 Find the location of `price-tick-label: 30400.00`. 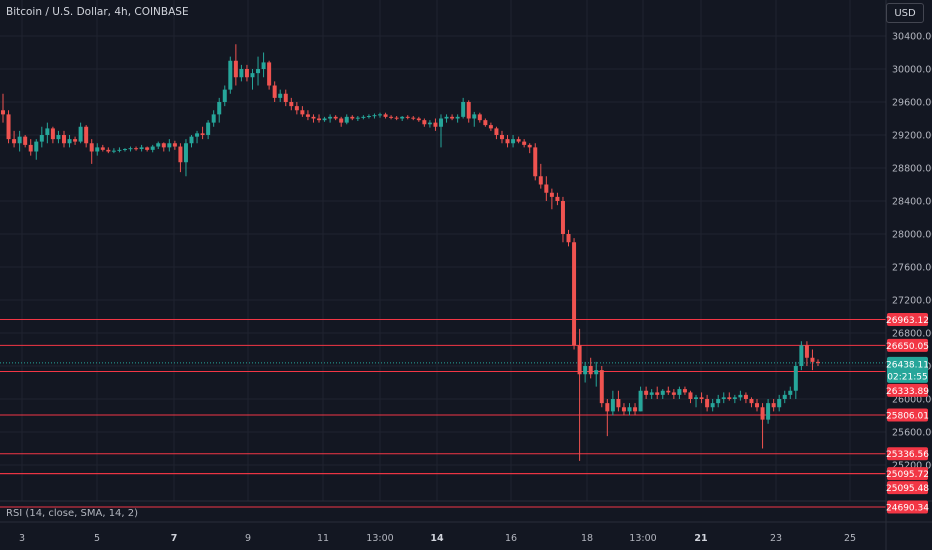

price-tick-label: 30400.00 is located at coordinates (912, 37).